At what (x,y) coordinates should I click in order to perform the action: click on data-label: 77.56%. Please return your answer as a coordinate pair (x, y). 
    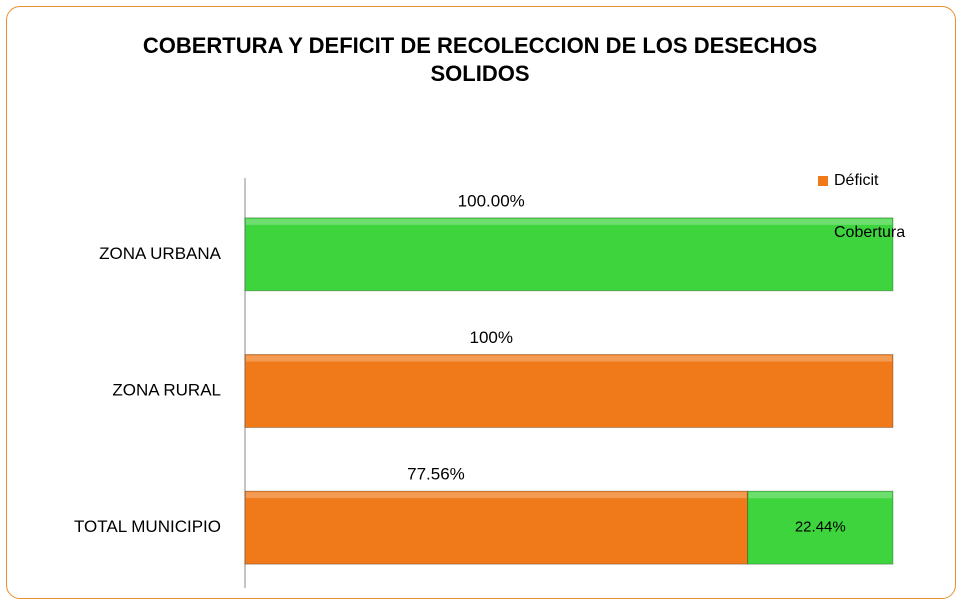
    Looking at the image, I should click on (436, 474).